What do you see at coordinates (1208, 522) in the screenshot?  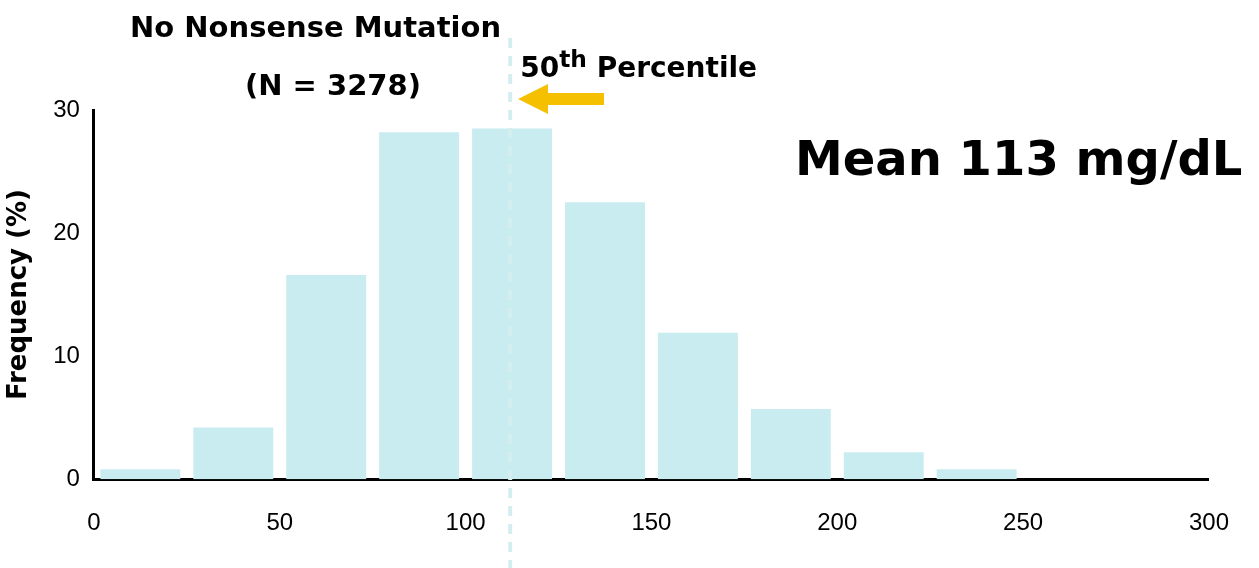 I see `x-tick-label: 300` at bounding box center [1208, 522].